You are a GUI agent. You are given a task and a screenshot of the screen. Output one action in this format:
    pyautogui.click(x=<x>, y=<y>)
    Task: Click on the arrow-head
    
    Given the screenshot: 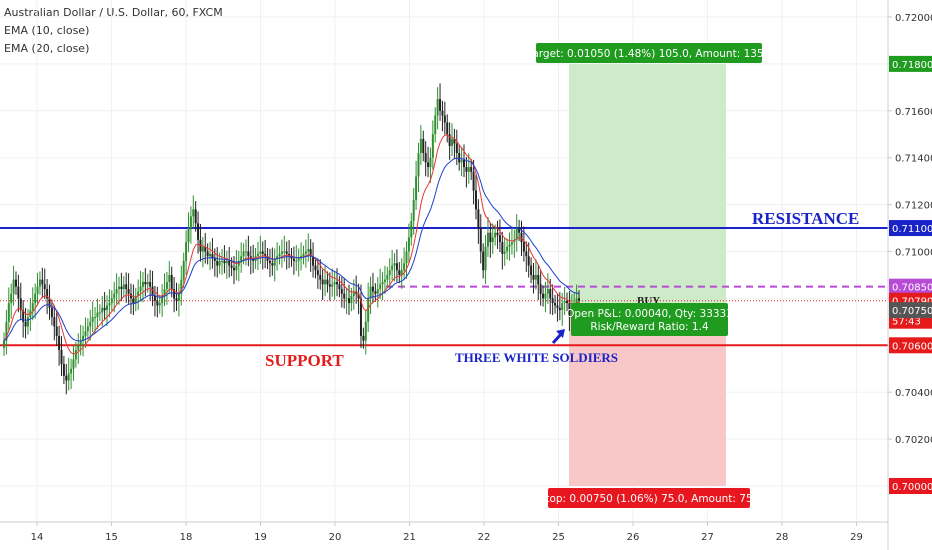 What is the action you would take?
    pyautogui.click(x=560, y=333)
    